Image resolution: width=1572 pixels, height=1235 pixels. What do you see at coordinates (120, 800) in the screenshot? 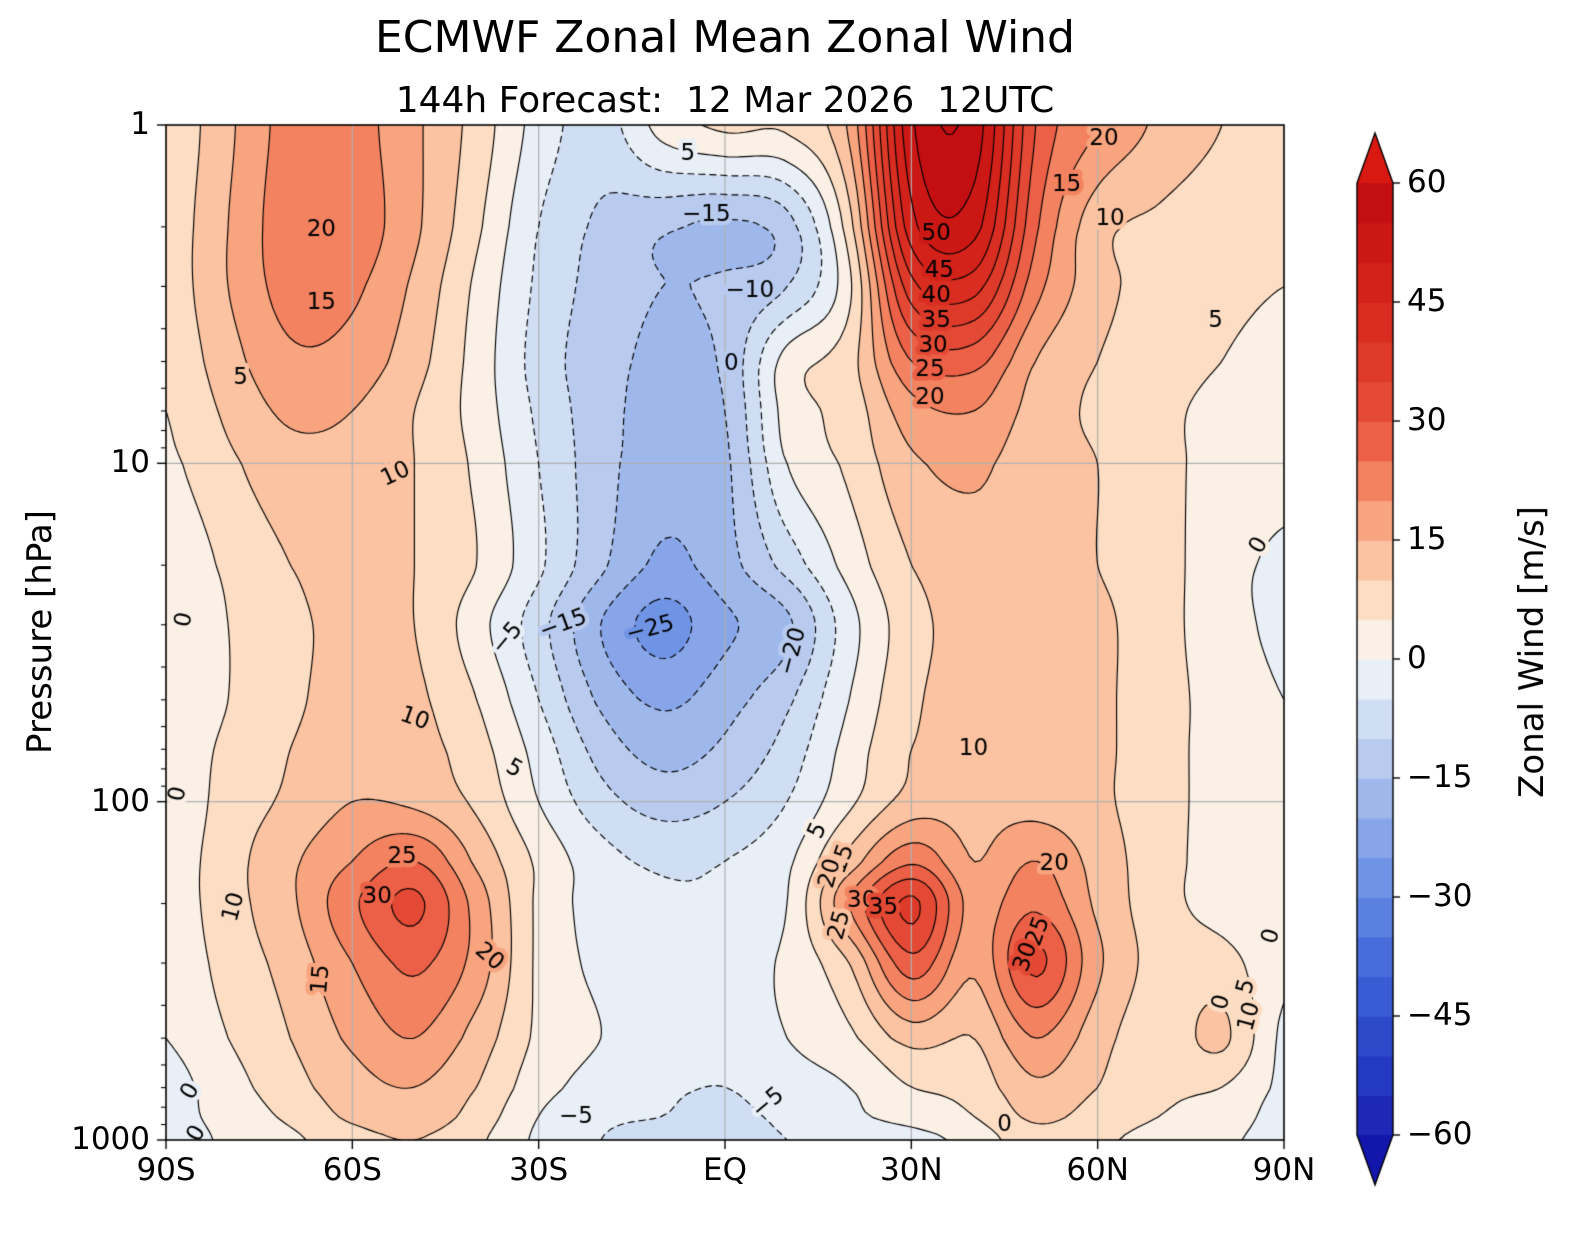
I see `y-tick-label: 100` at bounding box center [120, 800].